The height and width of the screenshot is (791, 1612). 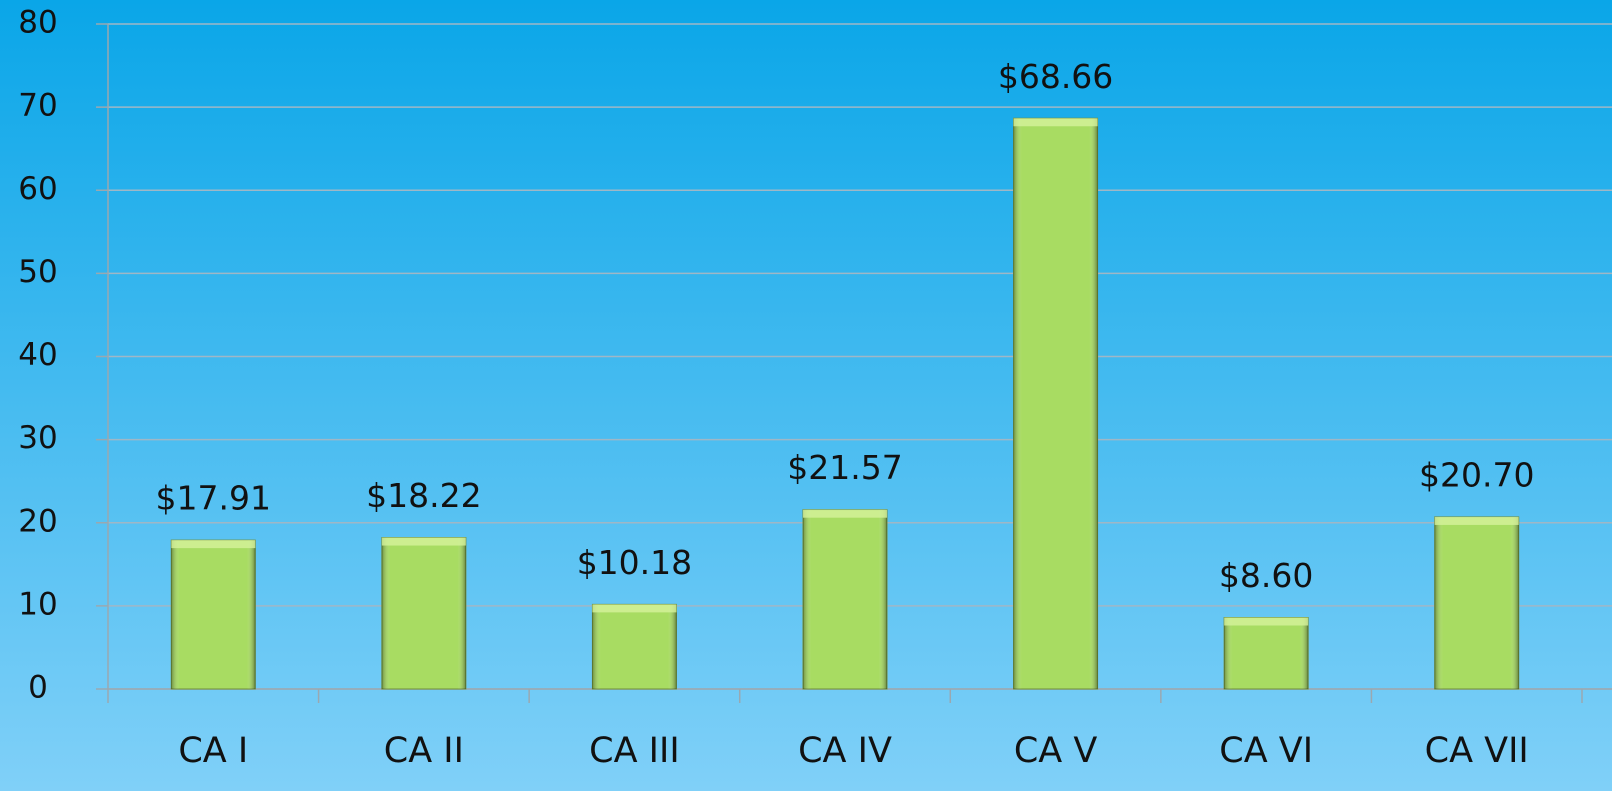 I want to click on value-label: $20.70, so click(x=1476, y=474).